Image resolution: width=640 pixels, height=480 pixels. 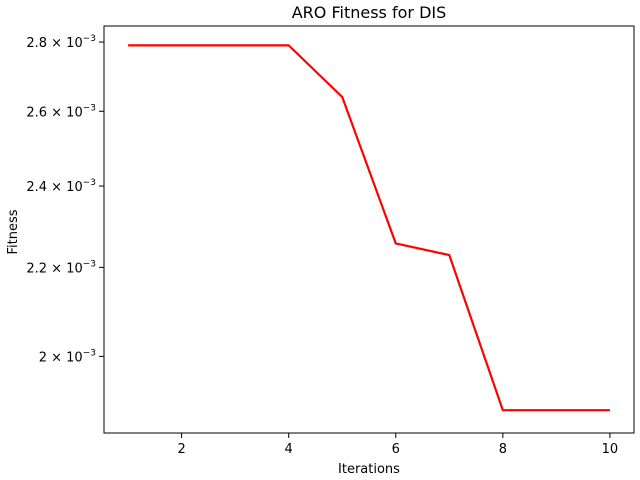 I want to click on x-tick-label: 6, so click(x=396, y=449).